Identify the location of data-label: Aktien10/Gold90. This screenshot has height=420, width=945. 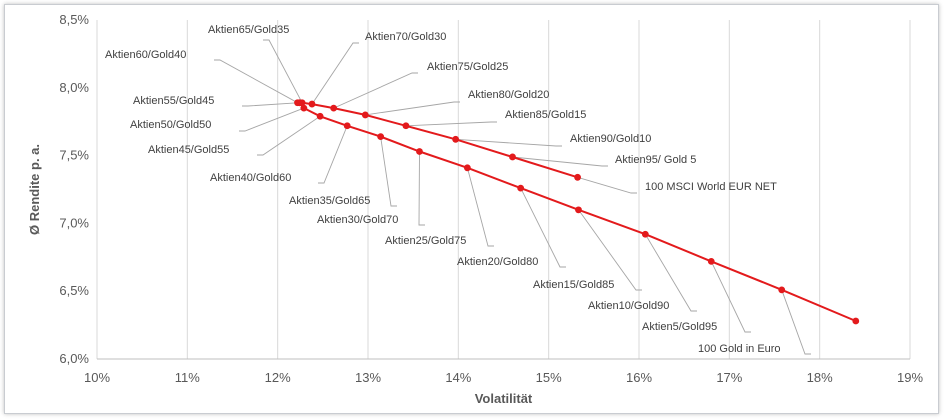
(628, 306).